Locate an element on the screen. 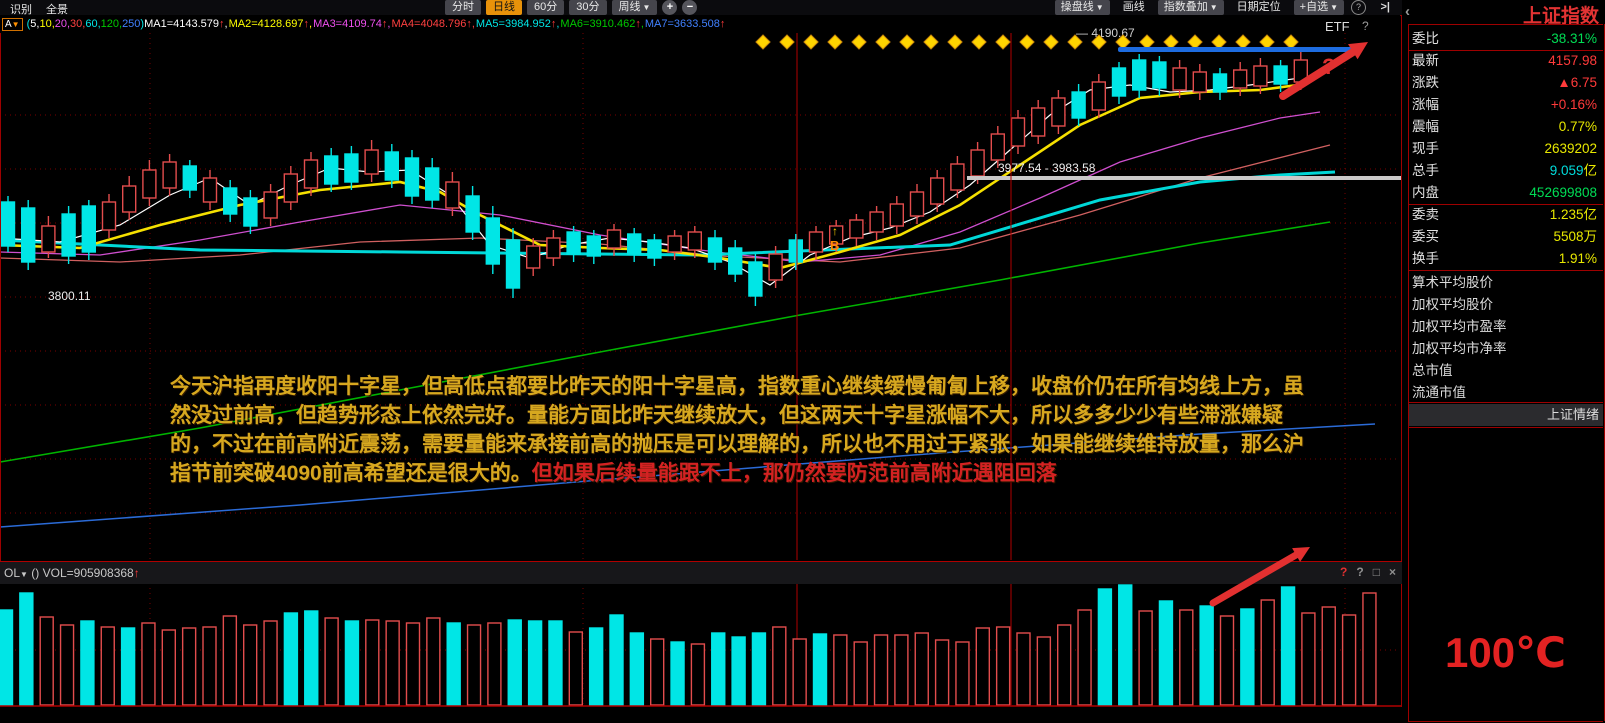 This screenshot has width=1605, height=723. toolbar-button-1: 画线 is located at coordinates (1133, 7).